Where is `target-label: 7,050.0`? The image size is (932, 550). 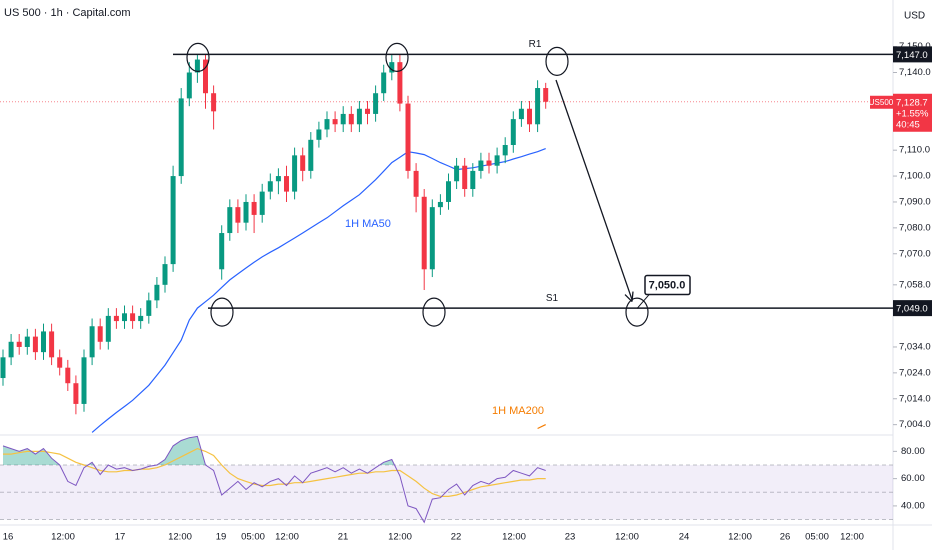 target-label: 7,050.0 is located at coordinates (667, 285).